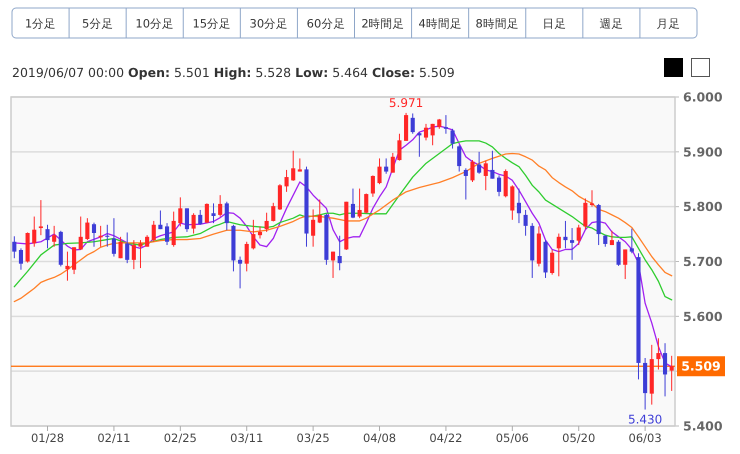  I want to click on x-tick-label: 04/08, so click(379, 438).